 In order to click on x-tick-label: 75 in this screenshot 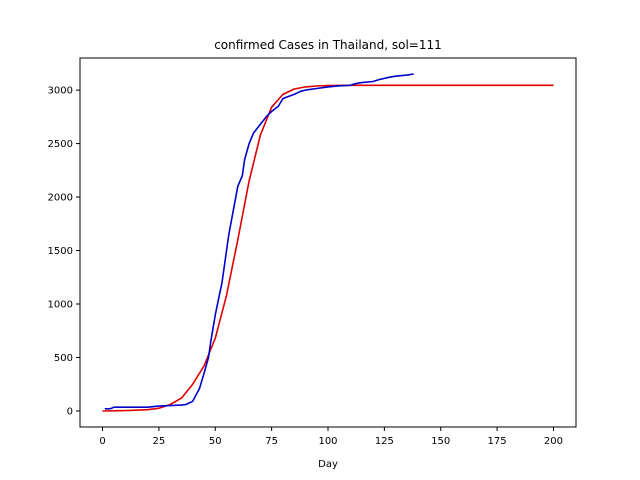, I will do `click(271, 441)`.